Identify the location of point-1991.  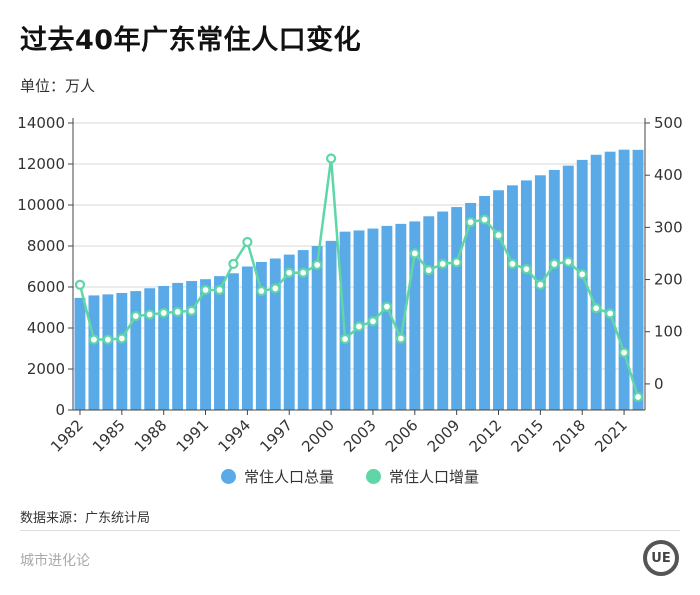
(205, 290).